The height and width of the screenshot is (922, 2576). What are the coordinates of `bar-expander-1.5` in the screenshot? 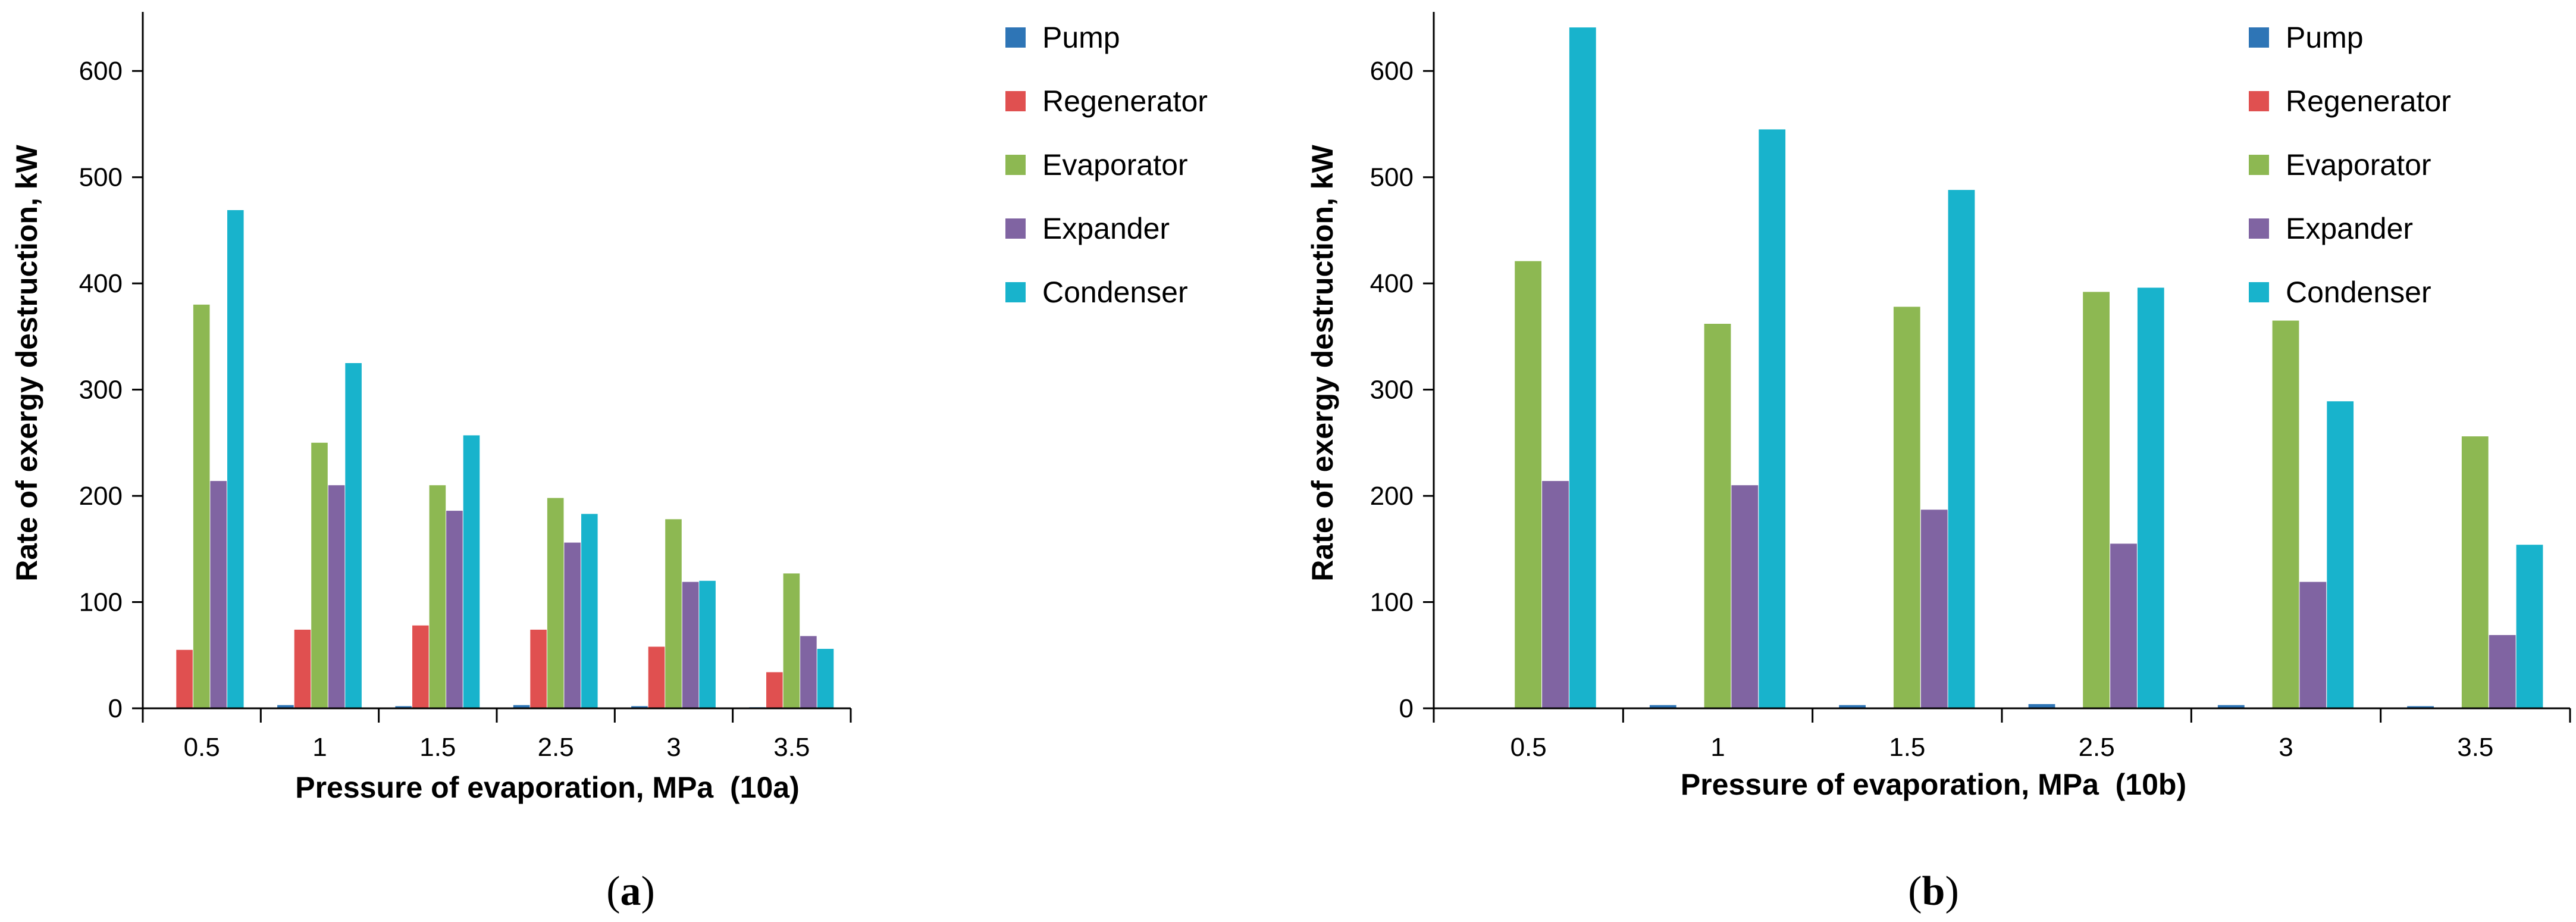 It's located at (455, 609).